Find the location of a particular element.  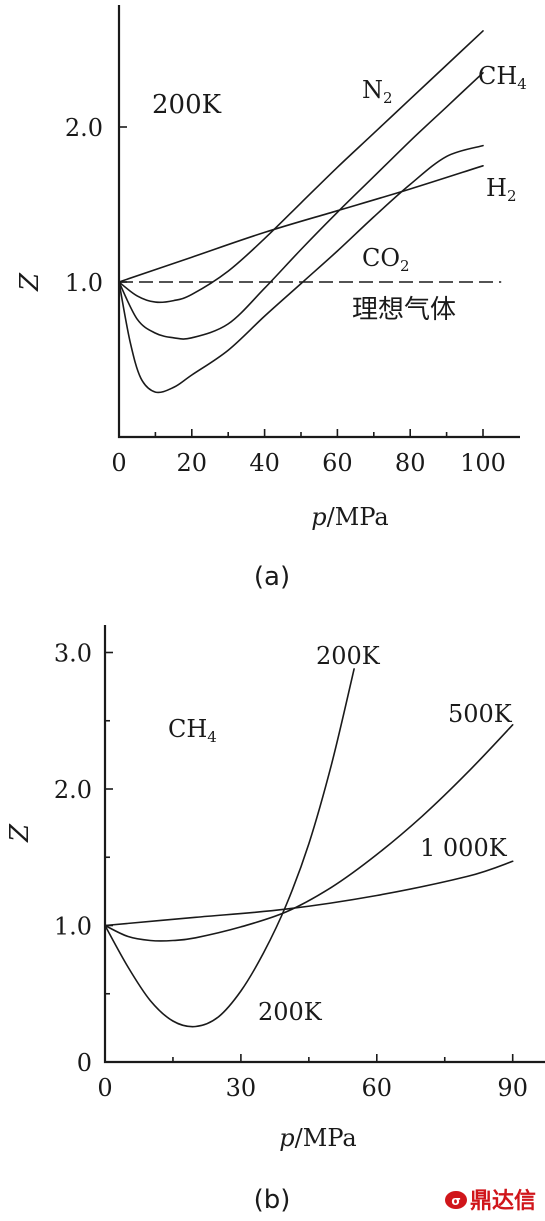

chart-b-caption: (b) is located at coordinates (272, 1200).